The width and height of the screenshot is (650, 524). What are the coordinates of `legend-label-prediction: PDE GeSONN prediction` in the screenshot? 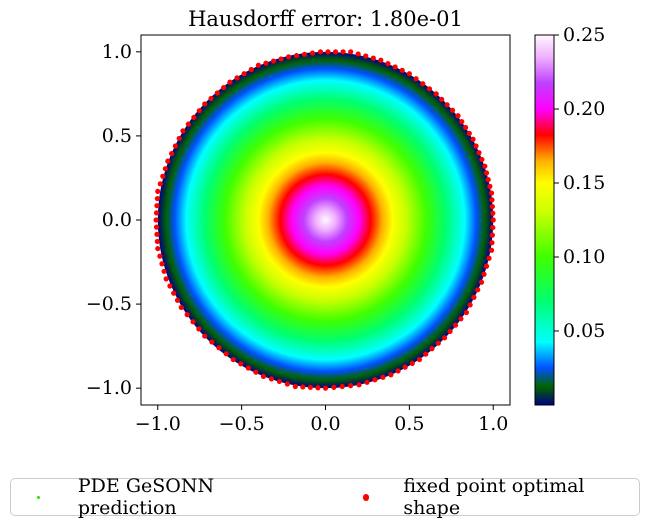 It's located at (146, 497).